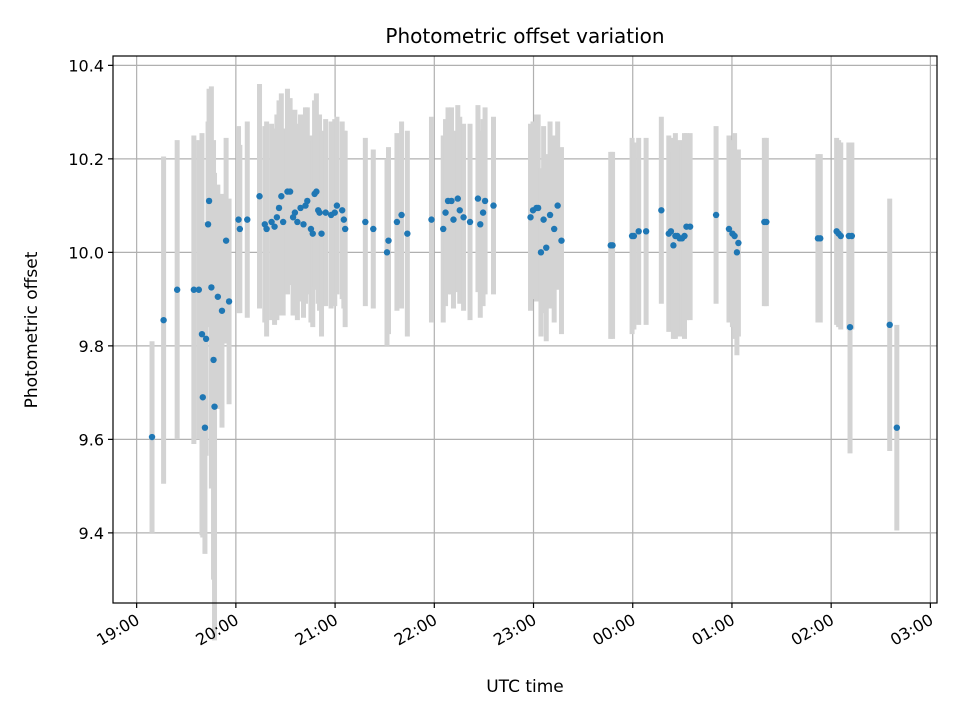  I want to click on x-tick-label: 22:00, so click(415, 630).